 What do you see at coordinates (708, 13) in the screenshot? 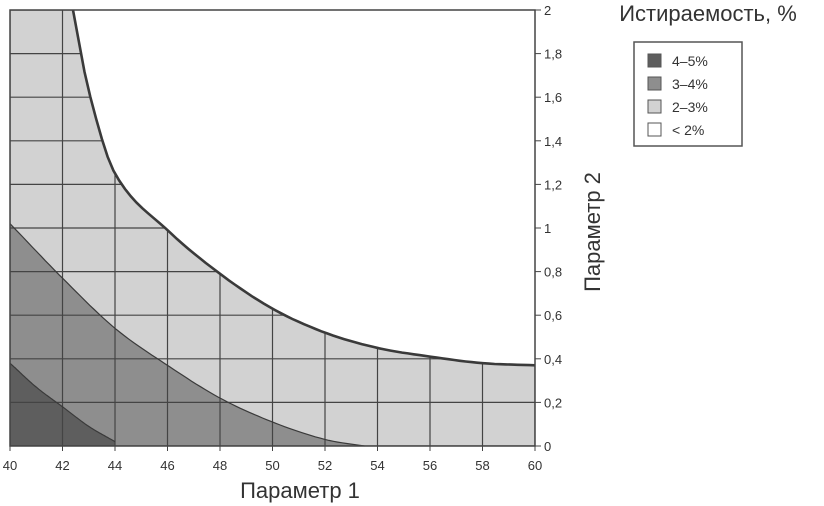
I see `legend-title: Истираемость, %` at bounding box center [708, 13].